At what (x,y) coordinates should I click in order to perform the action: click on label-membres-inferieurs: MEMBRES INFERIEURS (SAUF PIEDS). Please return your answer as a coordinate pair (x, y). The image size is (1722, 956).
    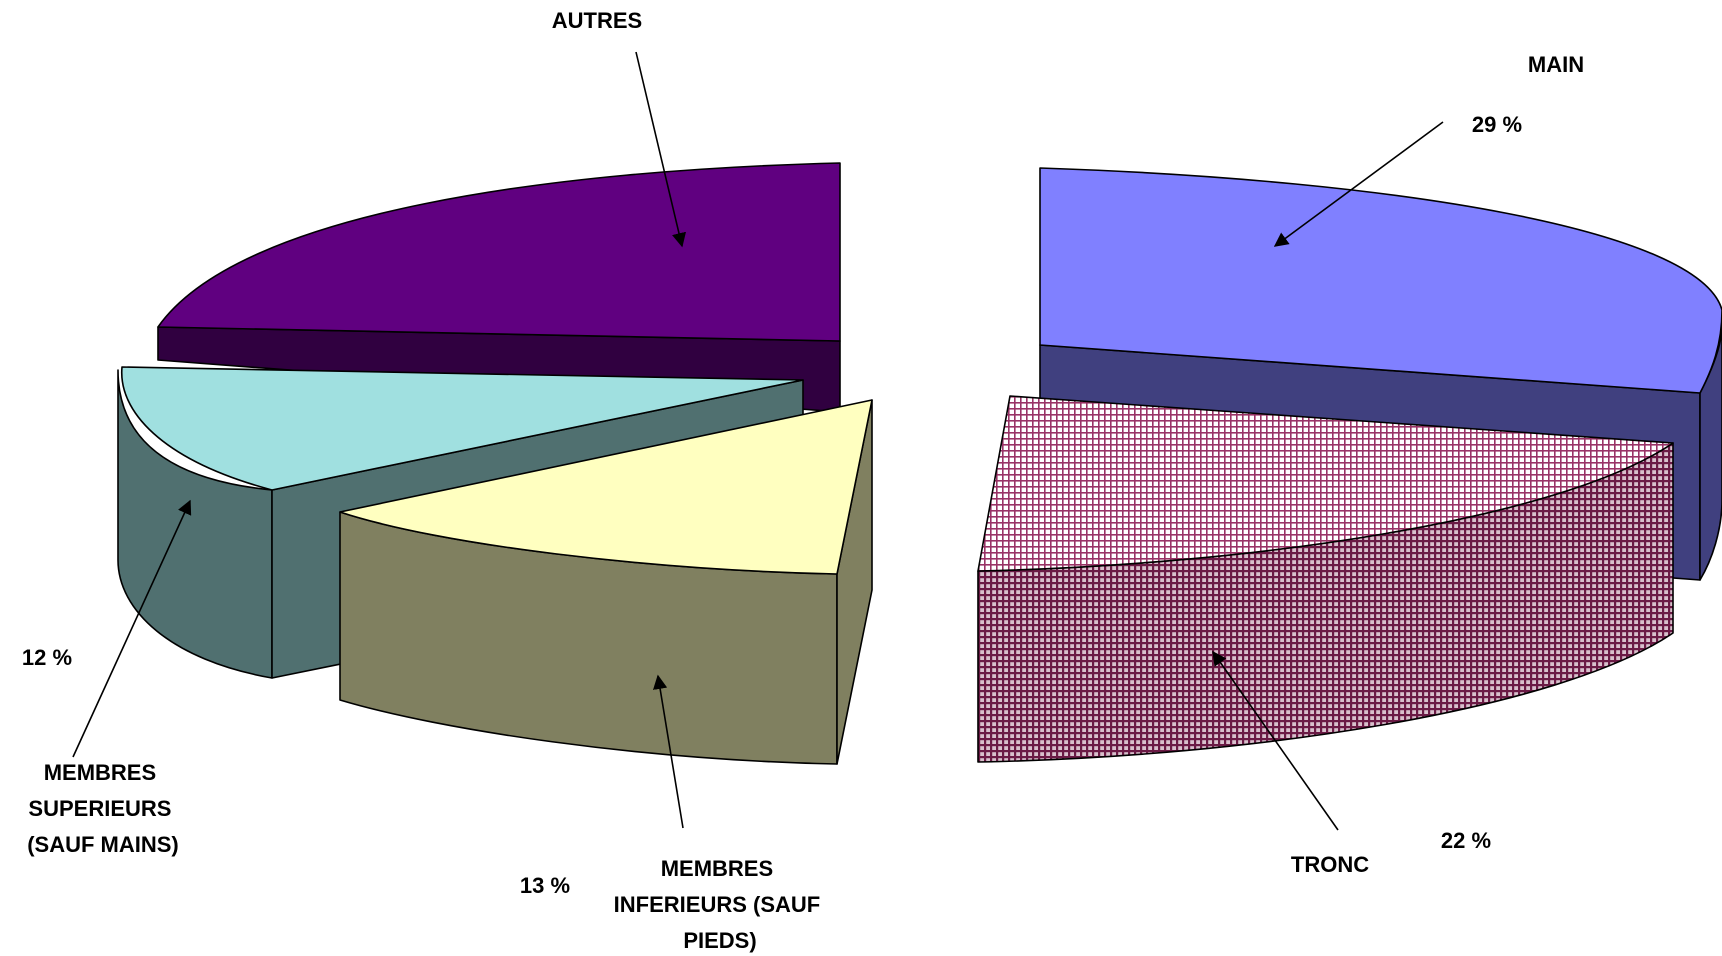
    Looking at the image, I should click on (720, 904).